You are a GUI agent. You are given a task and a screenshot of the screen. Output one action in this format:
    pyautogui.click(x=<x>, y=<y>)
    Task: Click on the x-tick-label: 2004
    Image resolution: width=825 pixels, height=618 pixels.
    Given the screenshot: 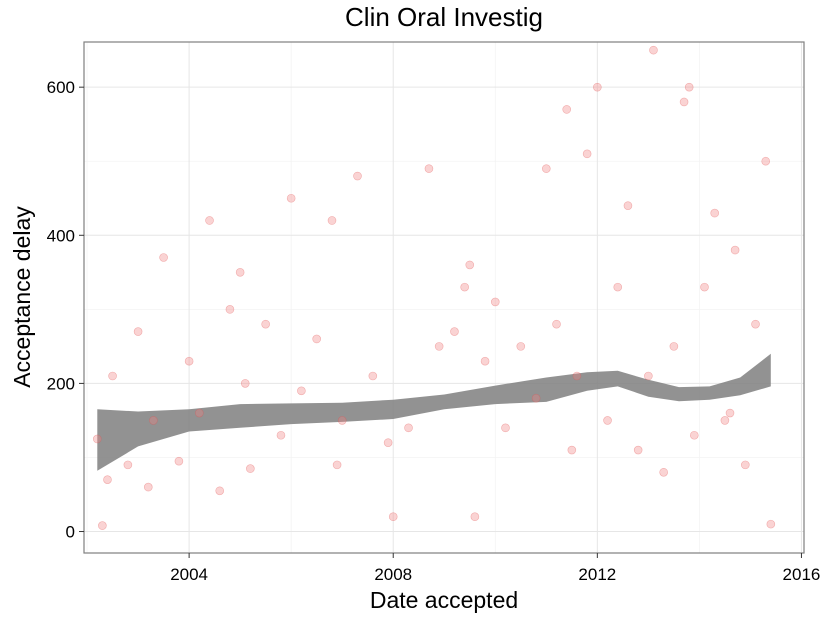 What is the action you would take?
    pyautogui.click(x=189, y=574)
    